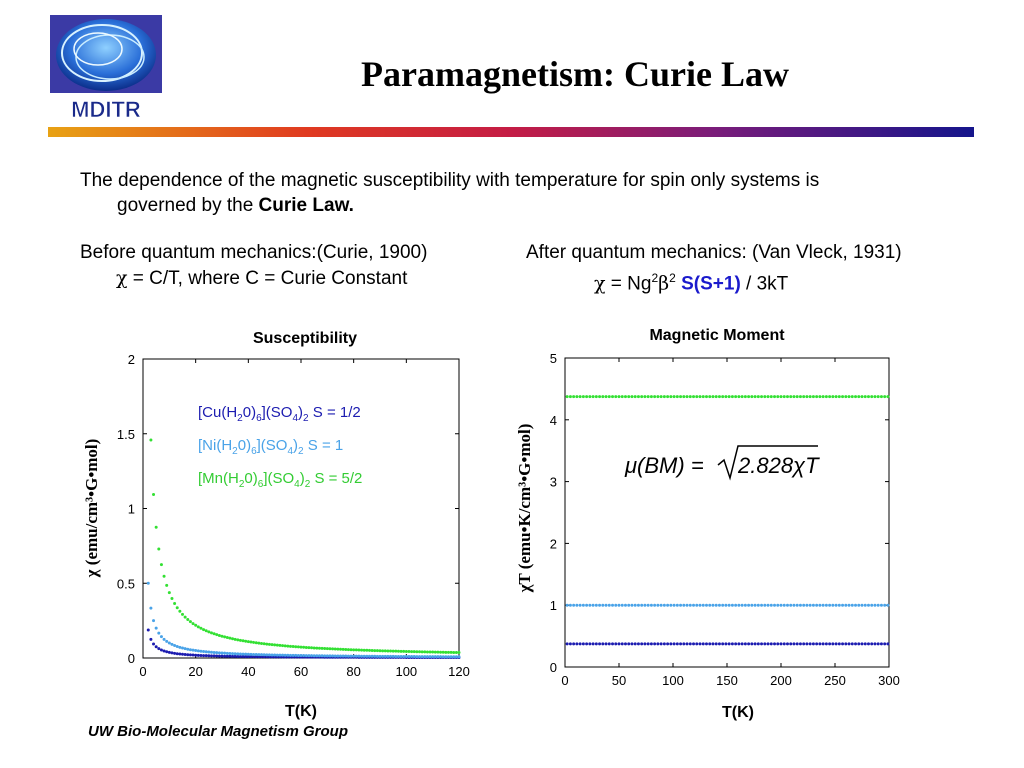  I want to click on y-tick-label: 1, so click(131, 509).